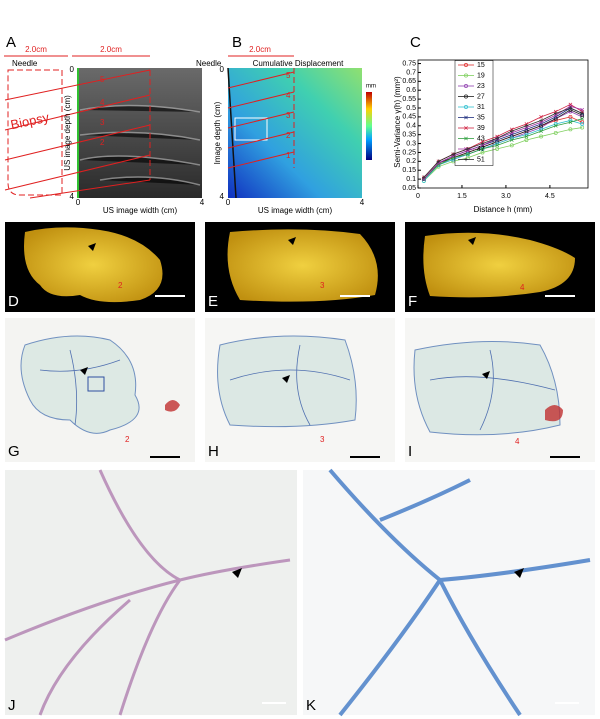 This screenshot has width=600, height=719. Describe the element at coordinates (503, 209) in the screenshot. I see `x-axis-label: Distance h (mm)` at that location.